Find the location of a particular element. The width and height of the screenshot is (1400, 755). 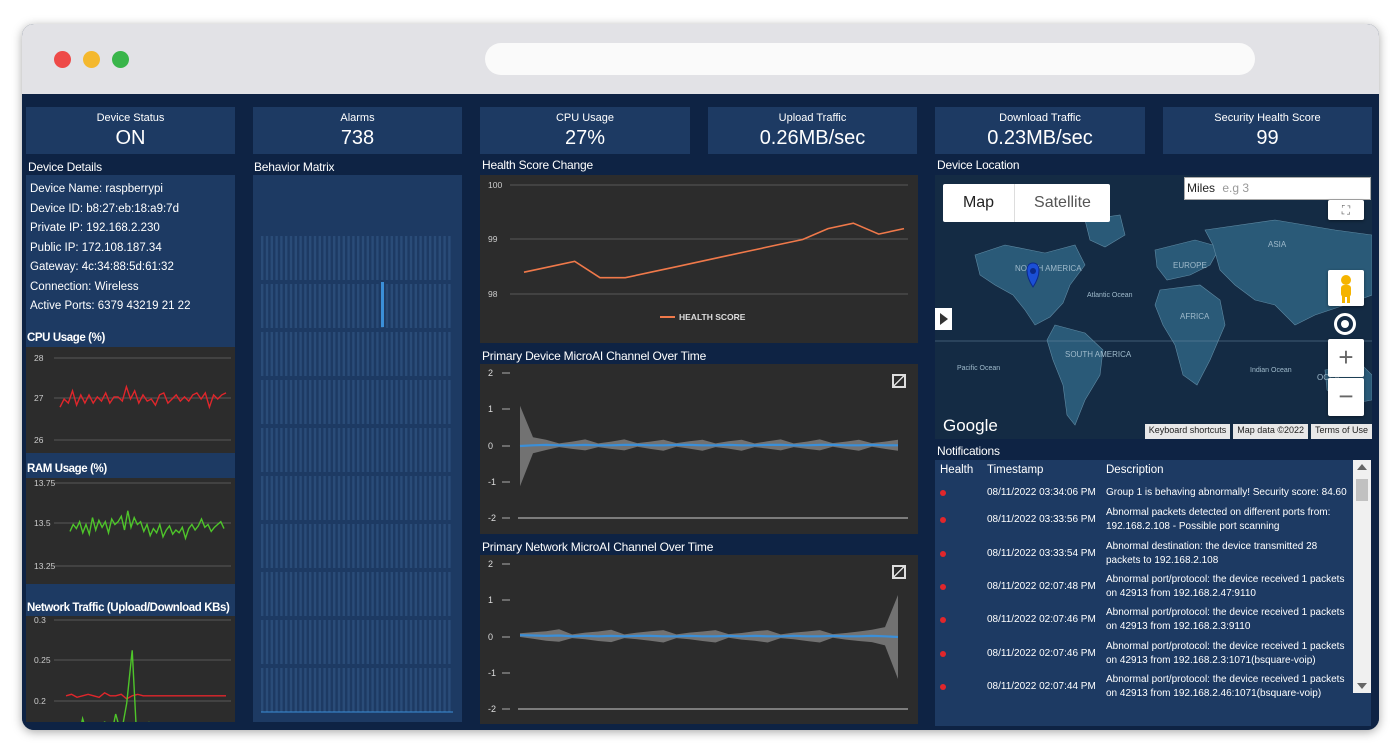

y-tick-label: 26 is located at coordinates (39, 440).